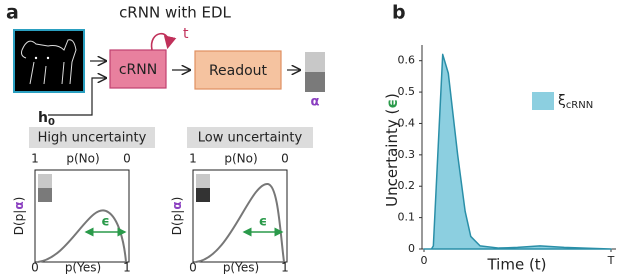  I want to click on hidden-input-subscript: 0, so click(51, 122).